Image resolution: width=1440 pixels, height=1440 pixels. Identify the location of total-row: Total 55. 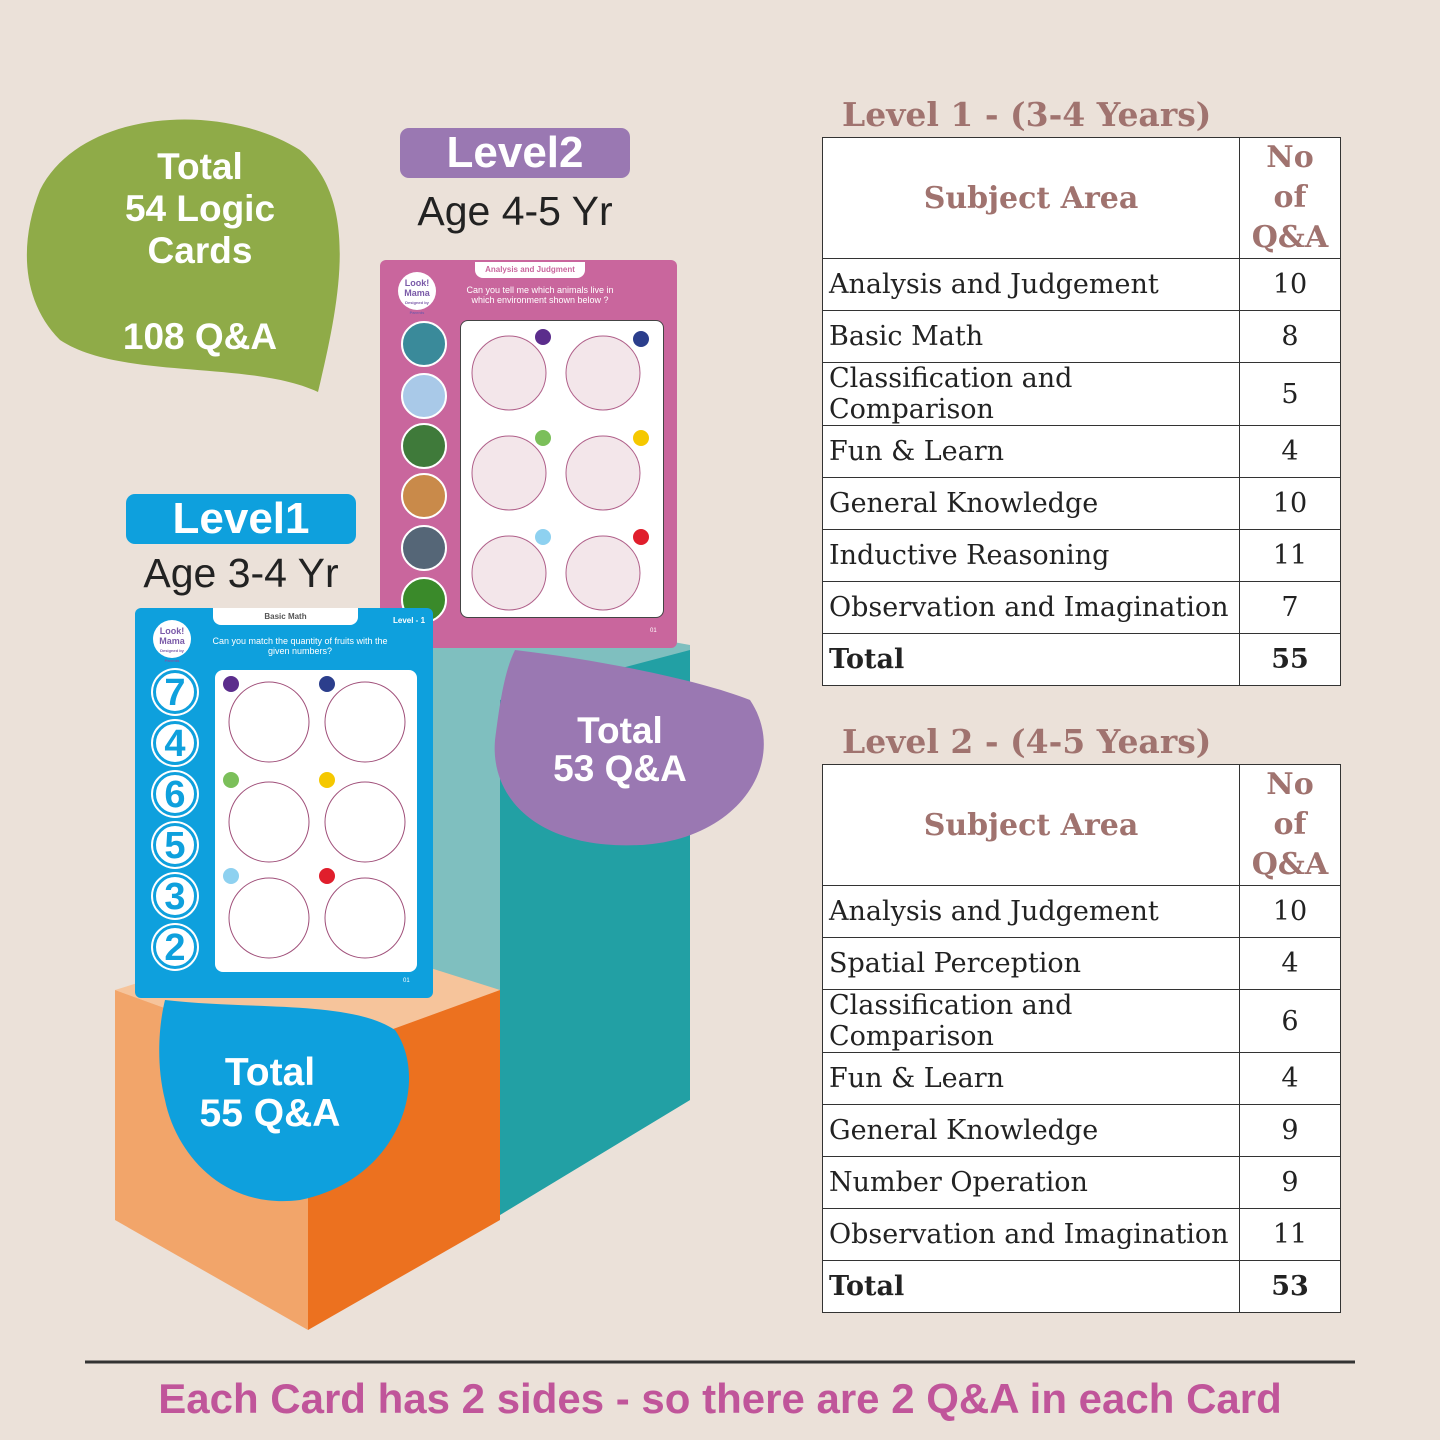
(1081, 659).